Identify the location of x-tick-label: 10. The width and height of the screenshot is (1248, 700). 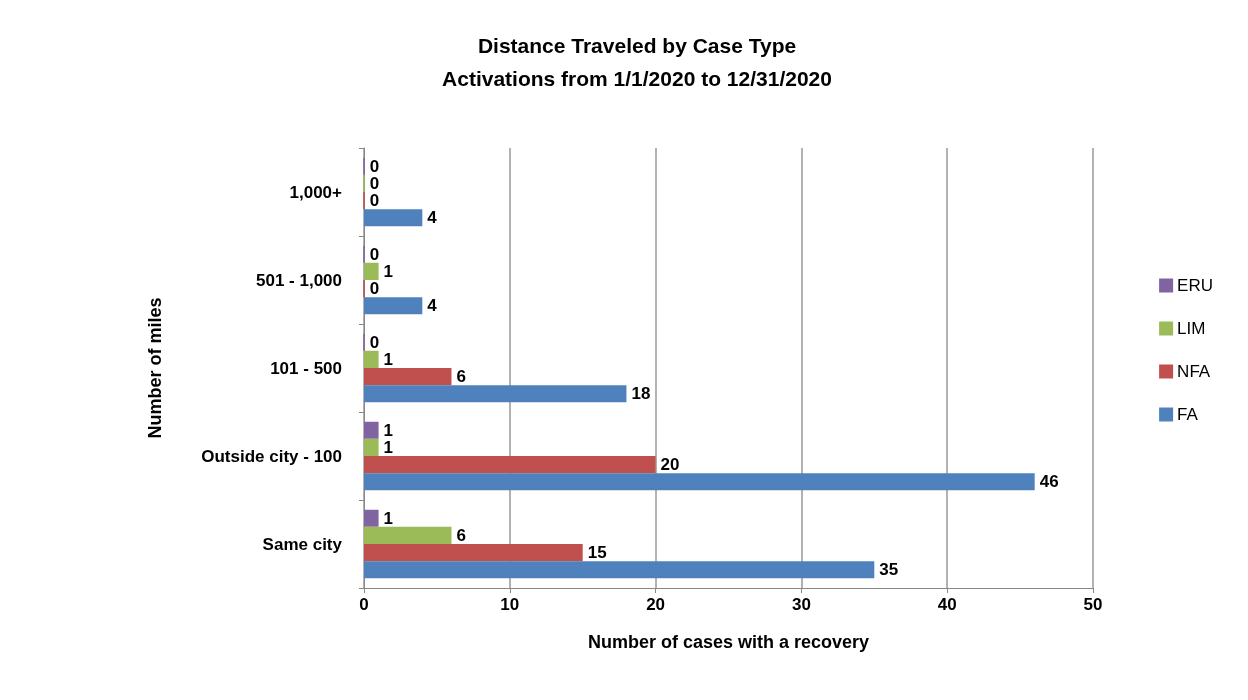
(510, 604).